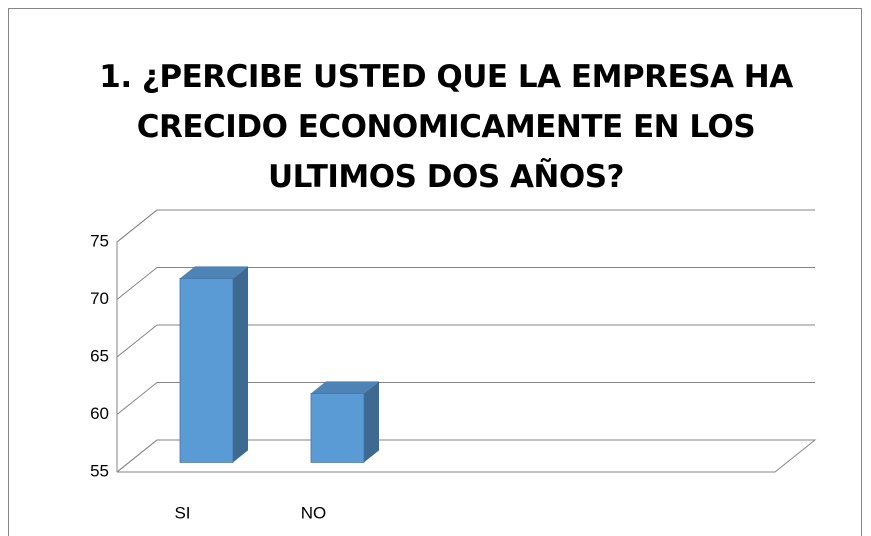 The image size is (871, 536). Describe the element at coordinates (99, 240) in the screenshot. I see `y-tick-label: 75` at that location.